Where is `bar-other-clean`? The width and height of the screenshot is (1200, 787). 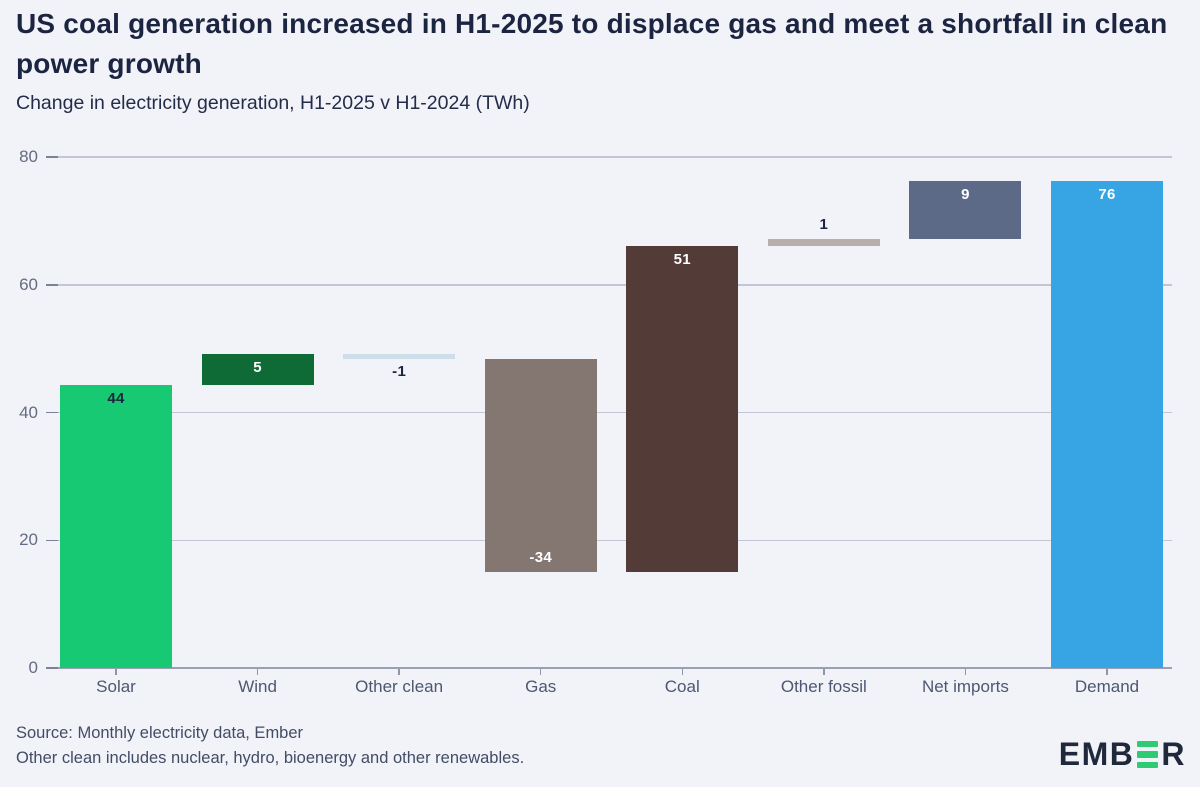 bar-other-clean is located at coordinates (399, 356).